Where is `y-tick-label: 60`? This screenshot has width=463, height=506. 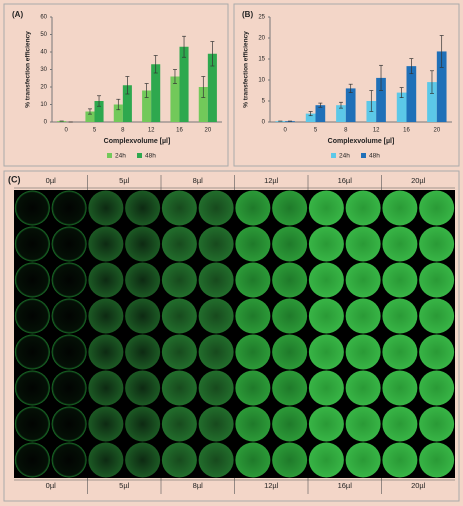
y-tick-label: 60 is located at coordinates (43, 18).